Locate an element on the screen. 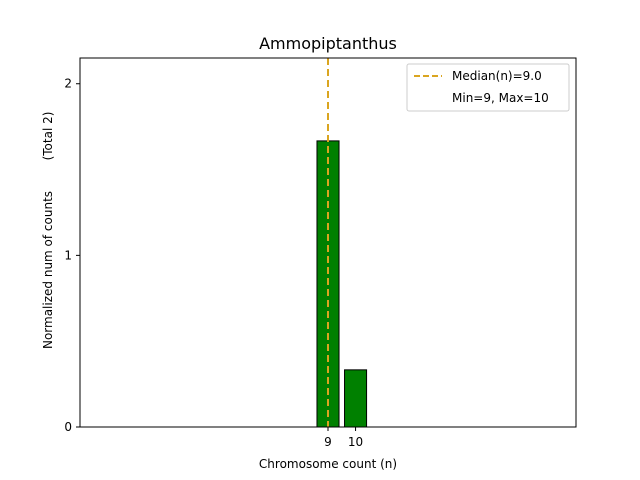  legend-box is located at coordinates (488, 87).